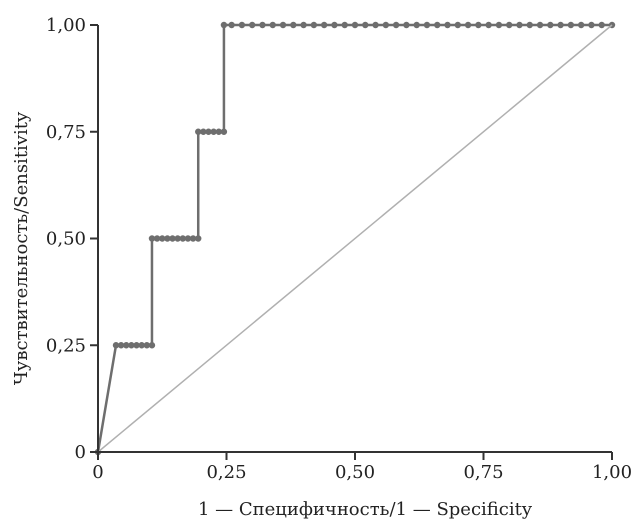  What do you see at coordinates (365, 509) in the screenshot?
I see `x-axis-title: 1 — Специфичность/1 — Specificity` at bounding box center [365, 509].